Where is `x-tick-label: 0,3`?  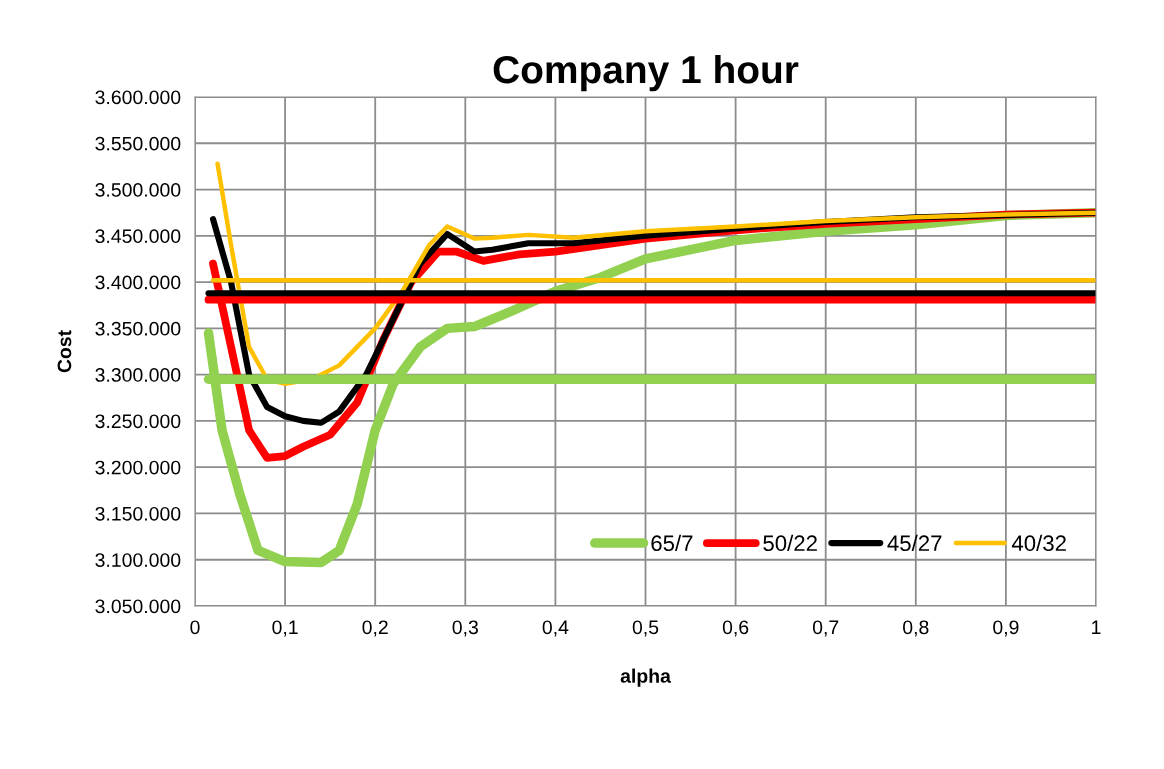
x-tick-label: 0,3 is located at coordinates (465, 628).